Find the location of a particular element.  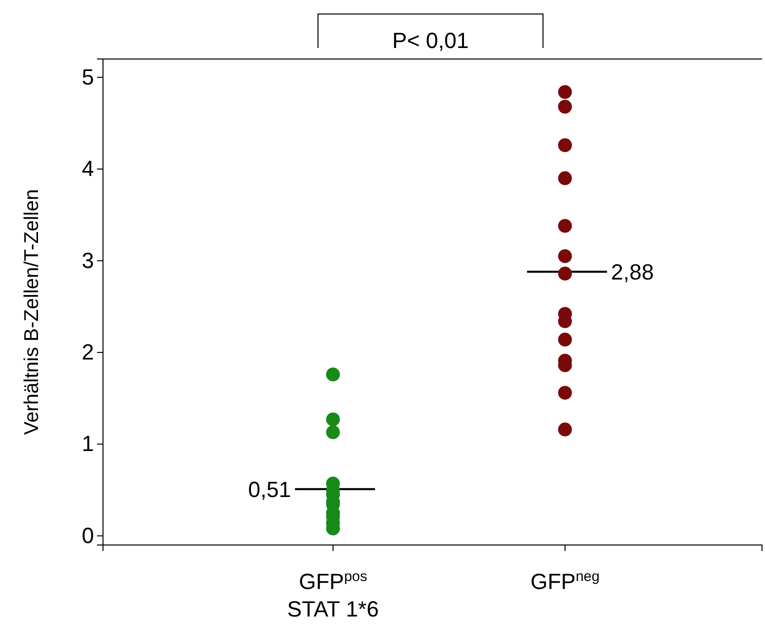

annotation-rule: 0,51 is located at coordinates (311, 489).